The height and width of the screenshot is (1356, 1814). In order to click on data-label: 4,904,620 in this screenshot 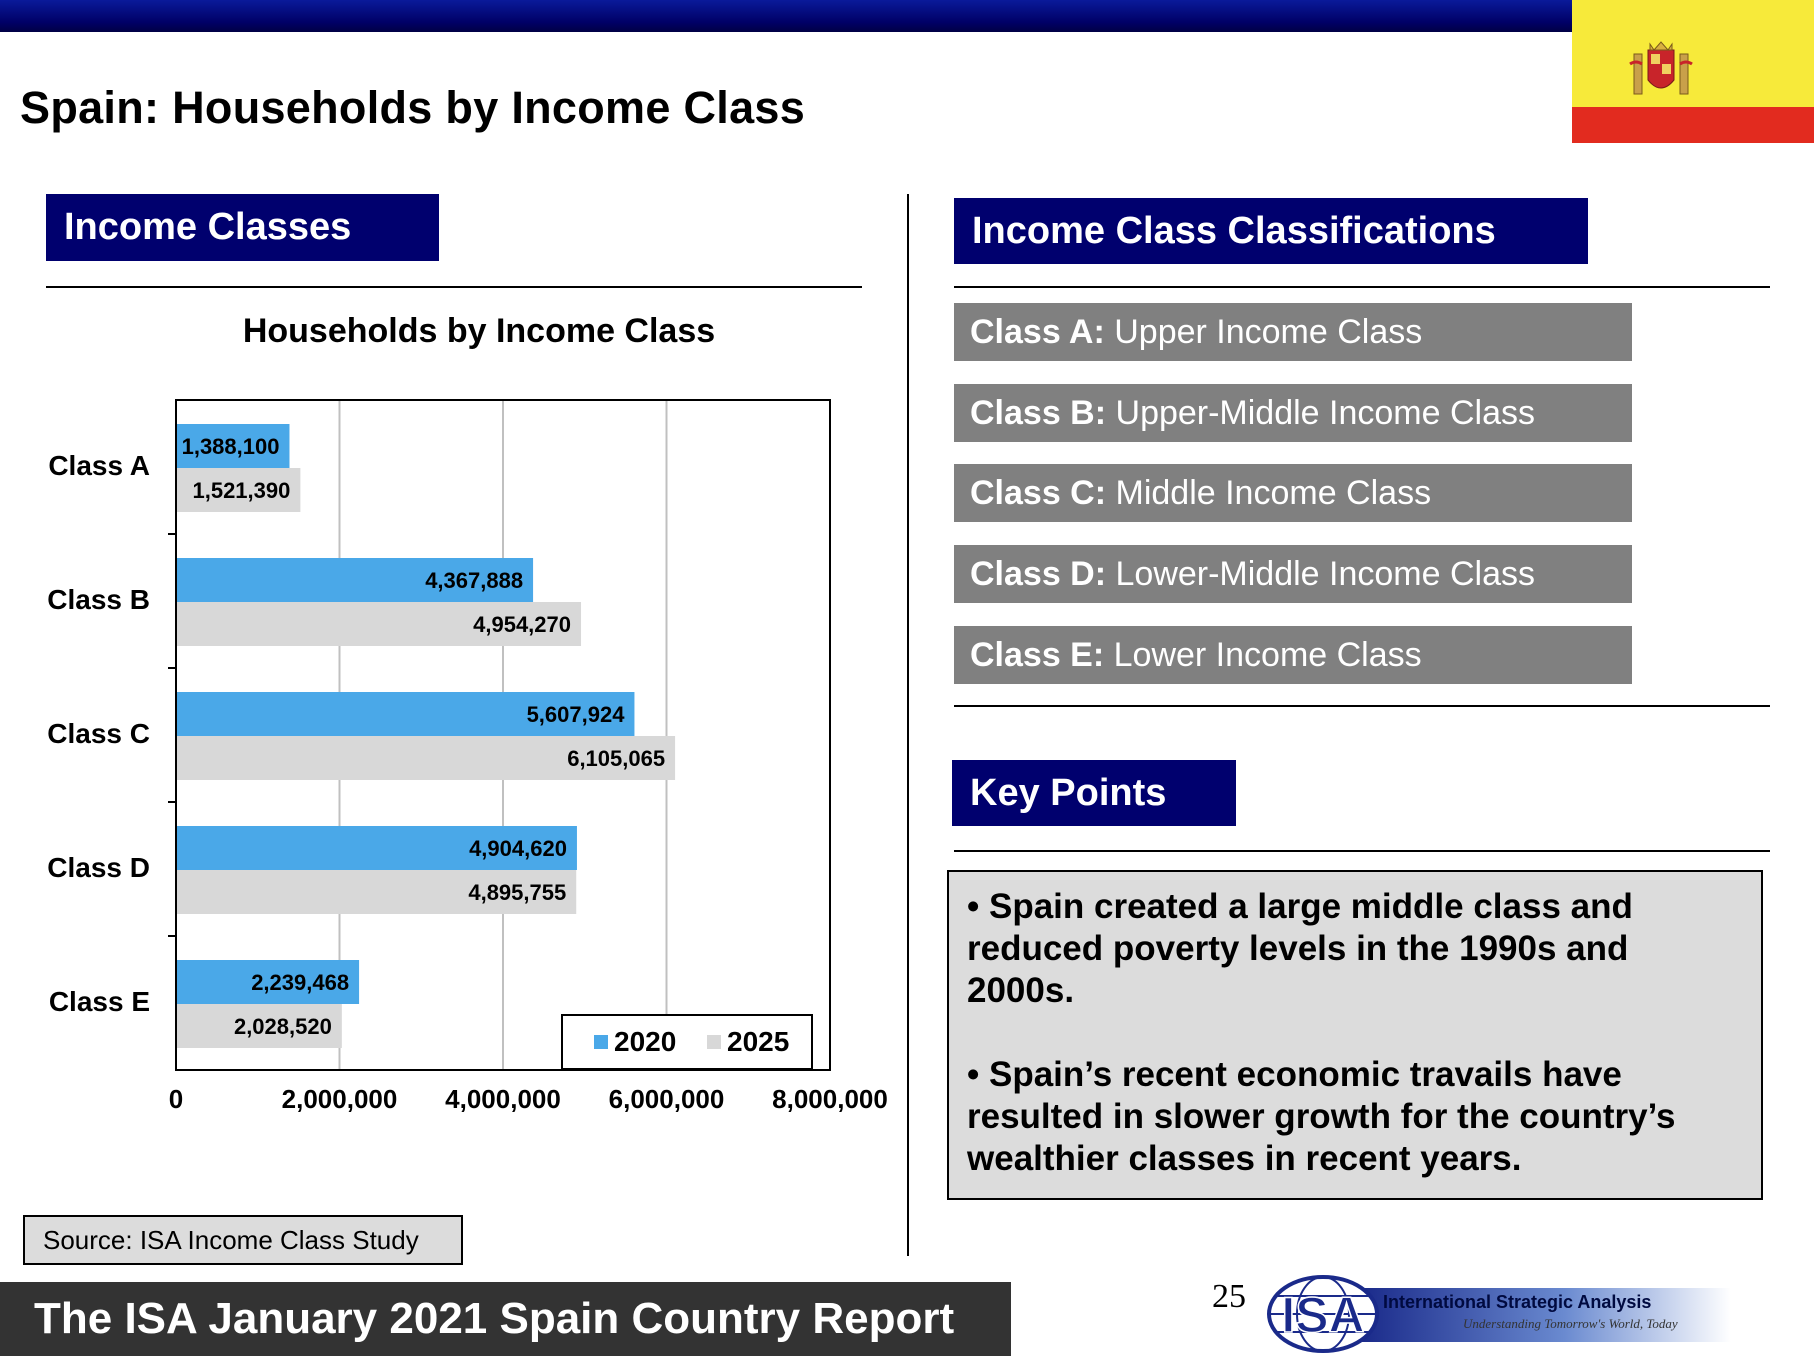, I will do `click(518, 848)`.